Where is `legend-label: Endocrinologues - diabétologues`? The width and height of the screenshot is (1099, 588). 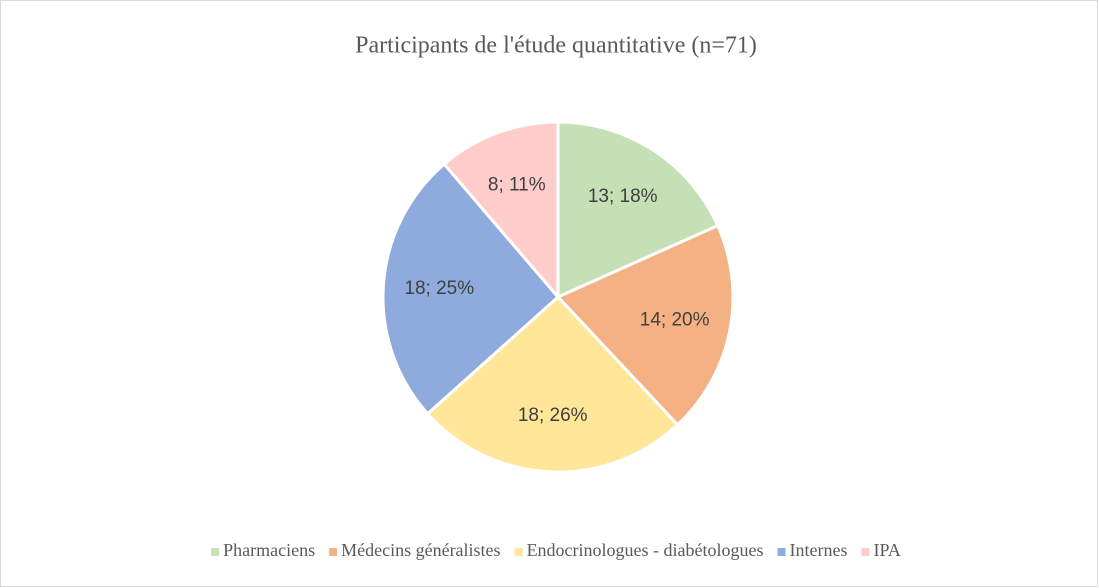 legend-label: Endocrinologues - diabétologues is located at coordinates (645, 550).